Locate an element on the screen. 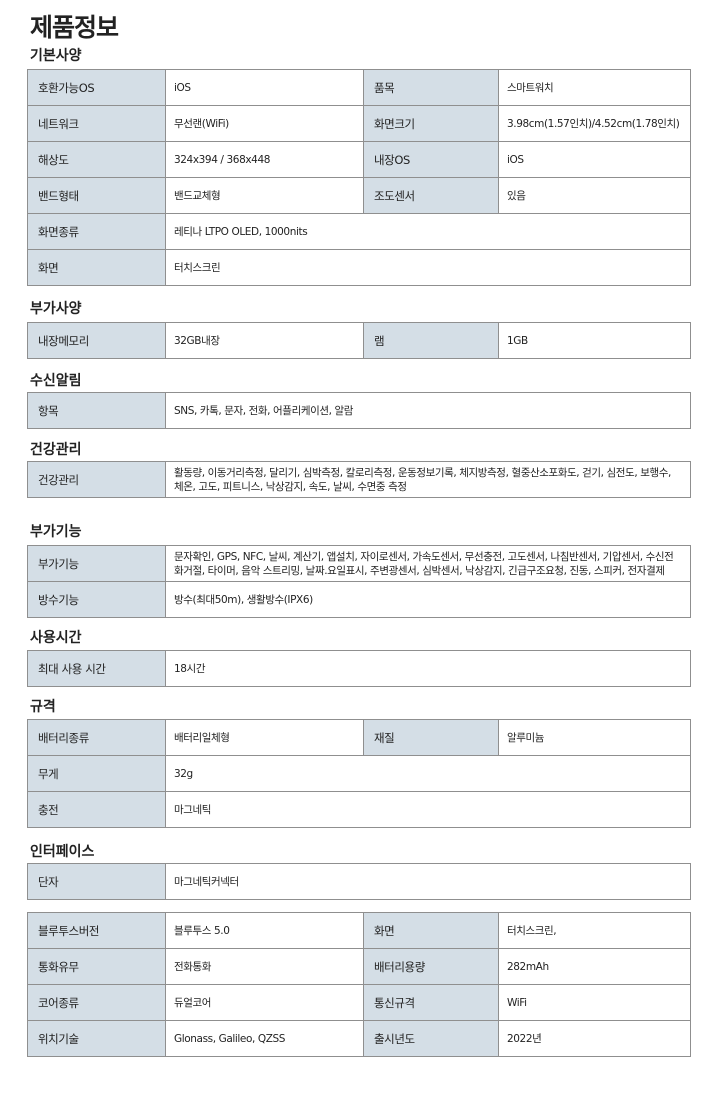 This screenshot has width=720, height=1100. spec-value: 마그네틱커넥터 is located at coordinates (428, 881).